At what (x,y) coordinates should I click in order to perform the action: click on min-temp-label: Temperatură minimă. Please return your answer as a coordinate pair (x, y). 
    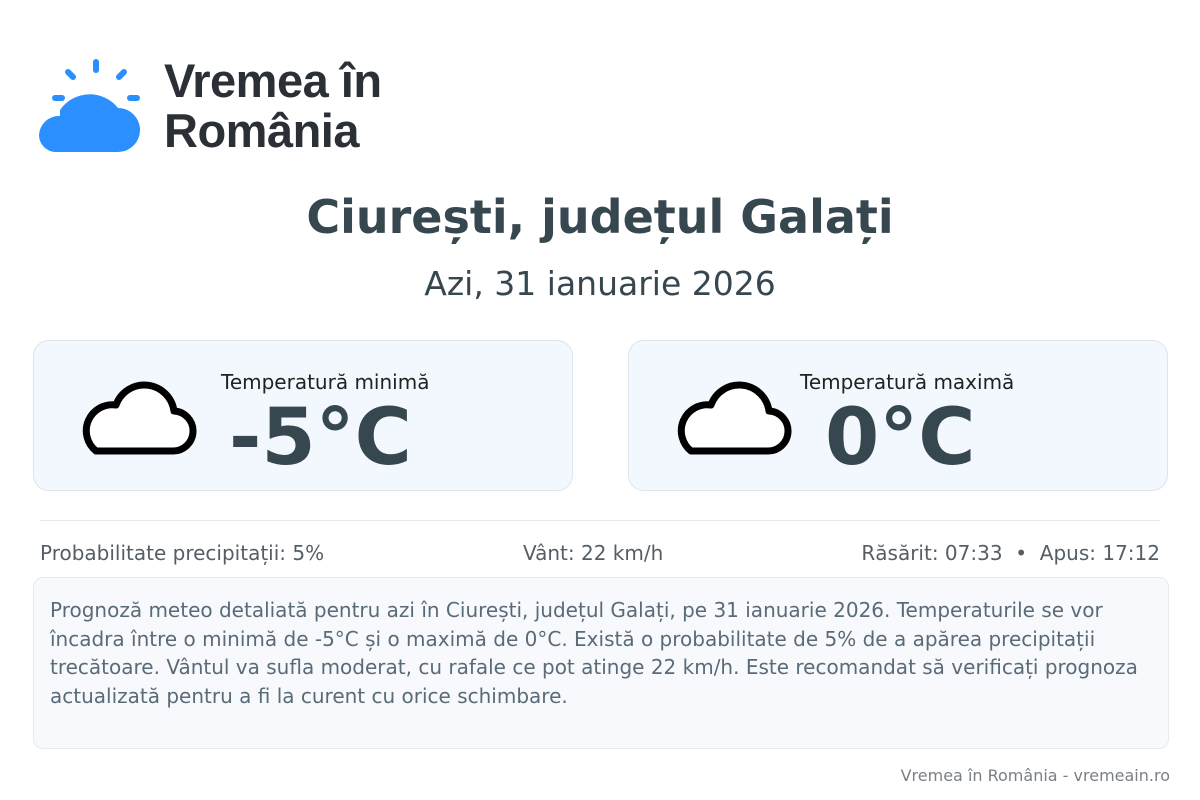
    Looking at the image, I should click on (325, 382).